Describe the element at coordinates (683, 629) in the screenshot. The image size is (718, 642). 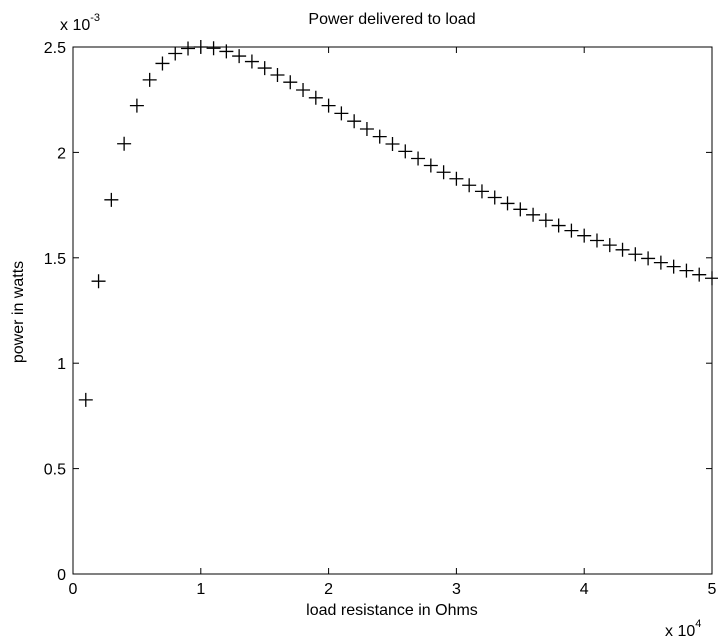
I see `x-axis-multiplier: x 104` at that location.